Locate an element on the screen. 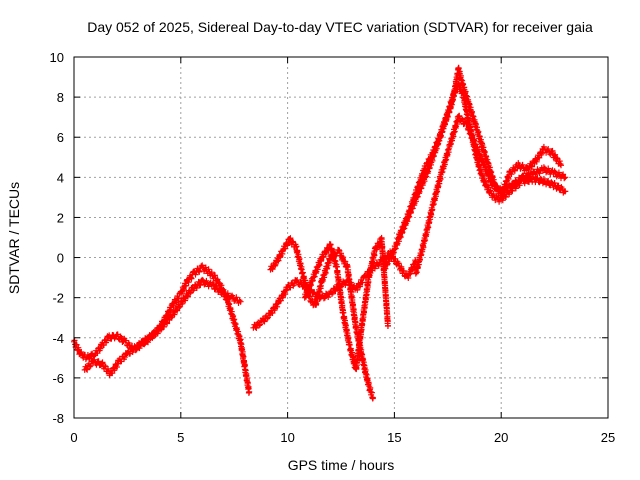 This screenshot has height=480, width=640. series-trace-h is located at coordinates (490, 194).